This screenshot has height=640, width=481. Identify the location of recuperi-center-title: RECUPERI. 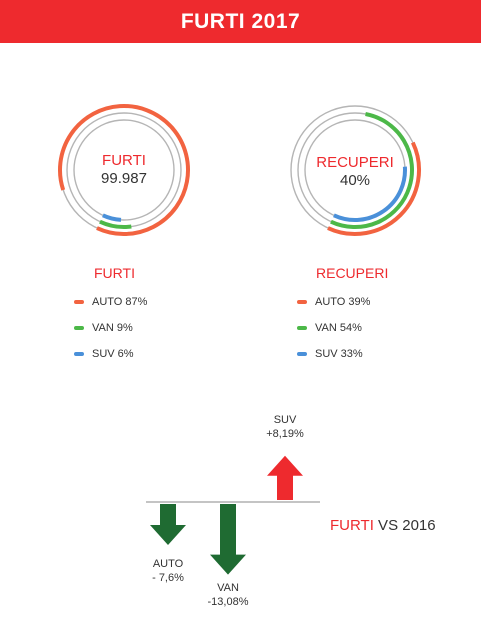
(355, 162).